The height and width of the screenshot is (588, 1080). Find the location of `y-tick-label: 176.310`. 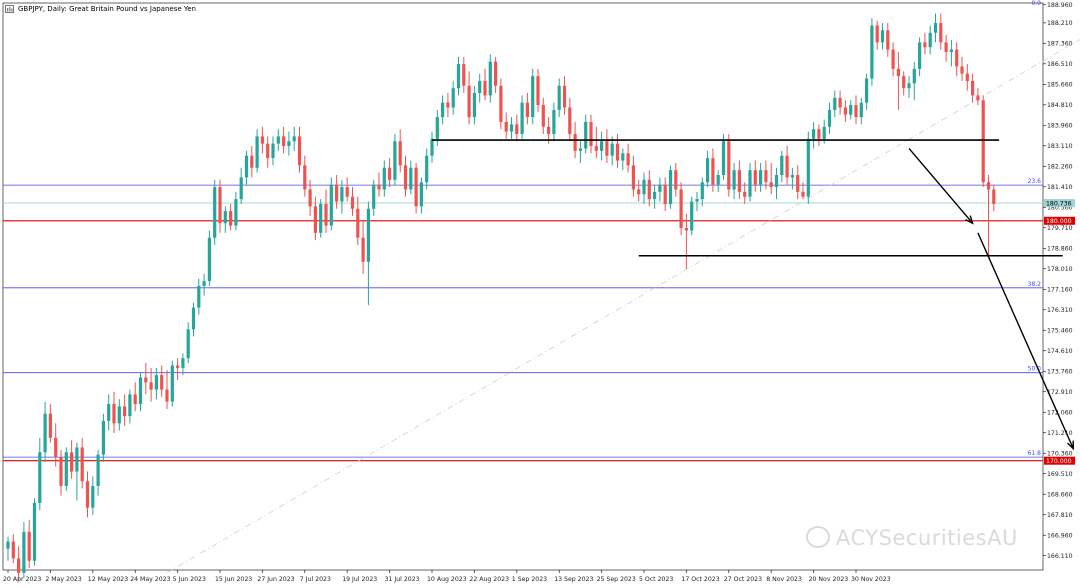

y-tick-label: 176.310 is located at coordinates (1060, 310).